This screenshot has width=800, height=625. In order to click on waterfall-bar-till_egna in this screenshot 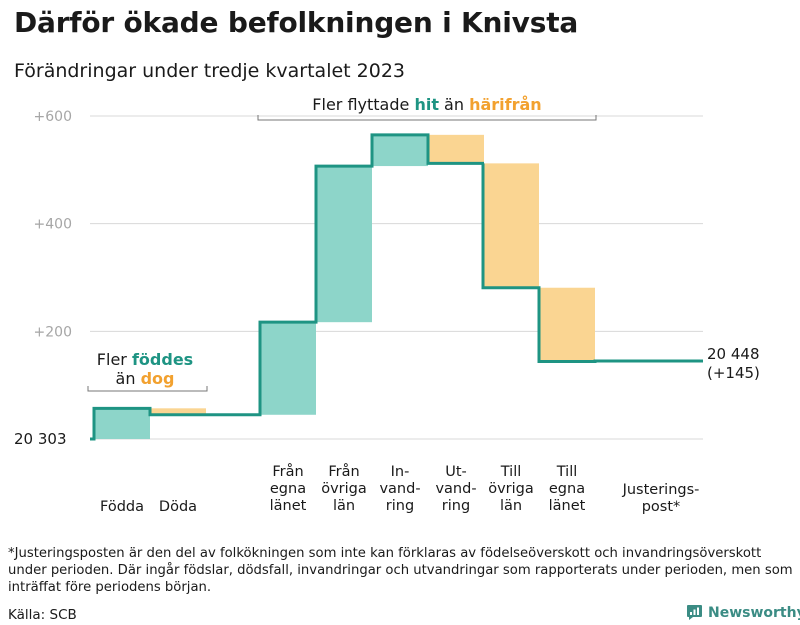, I will do `click(567, 324)`.